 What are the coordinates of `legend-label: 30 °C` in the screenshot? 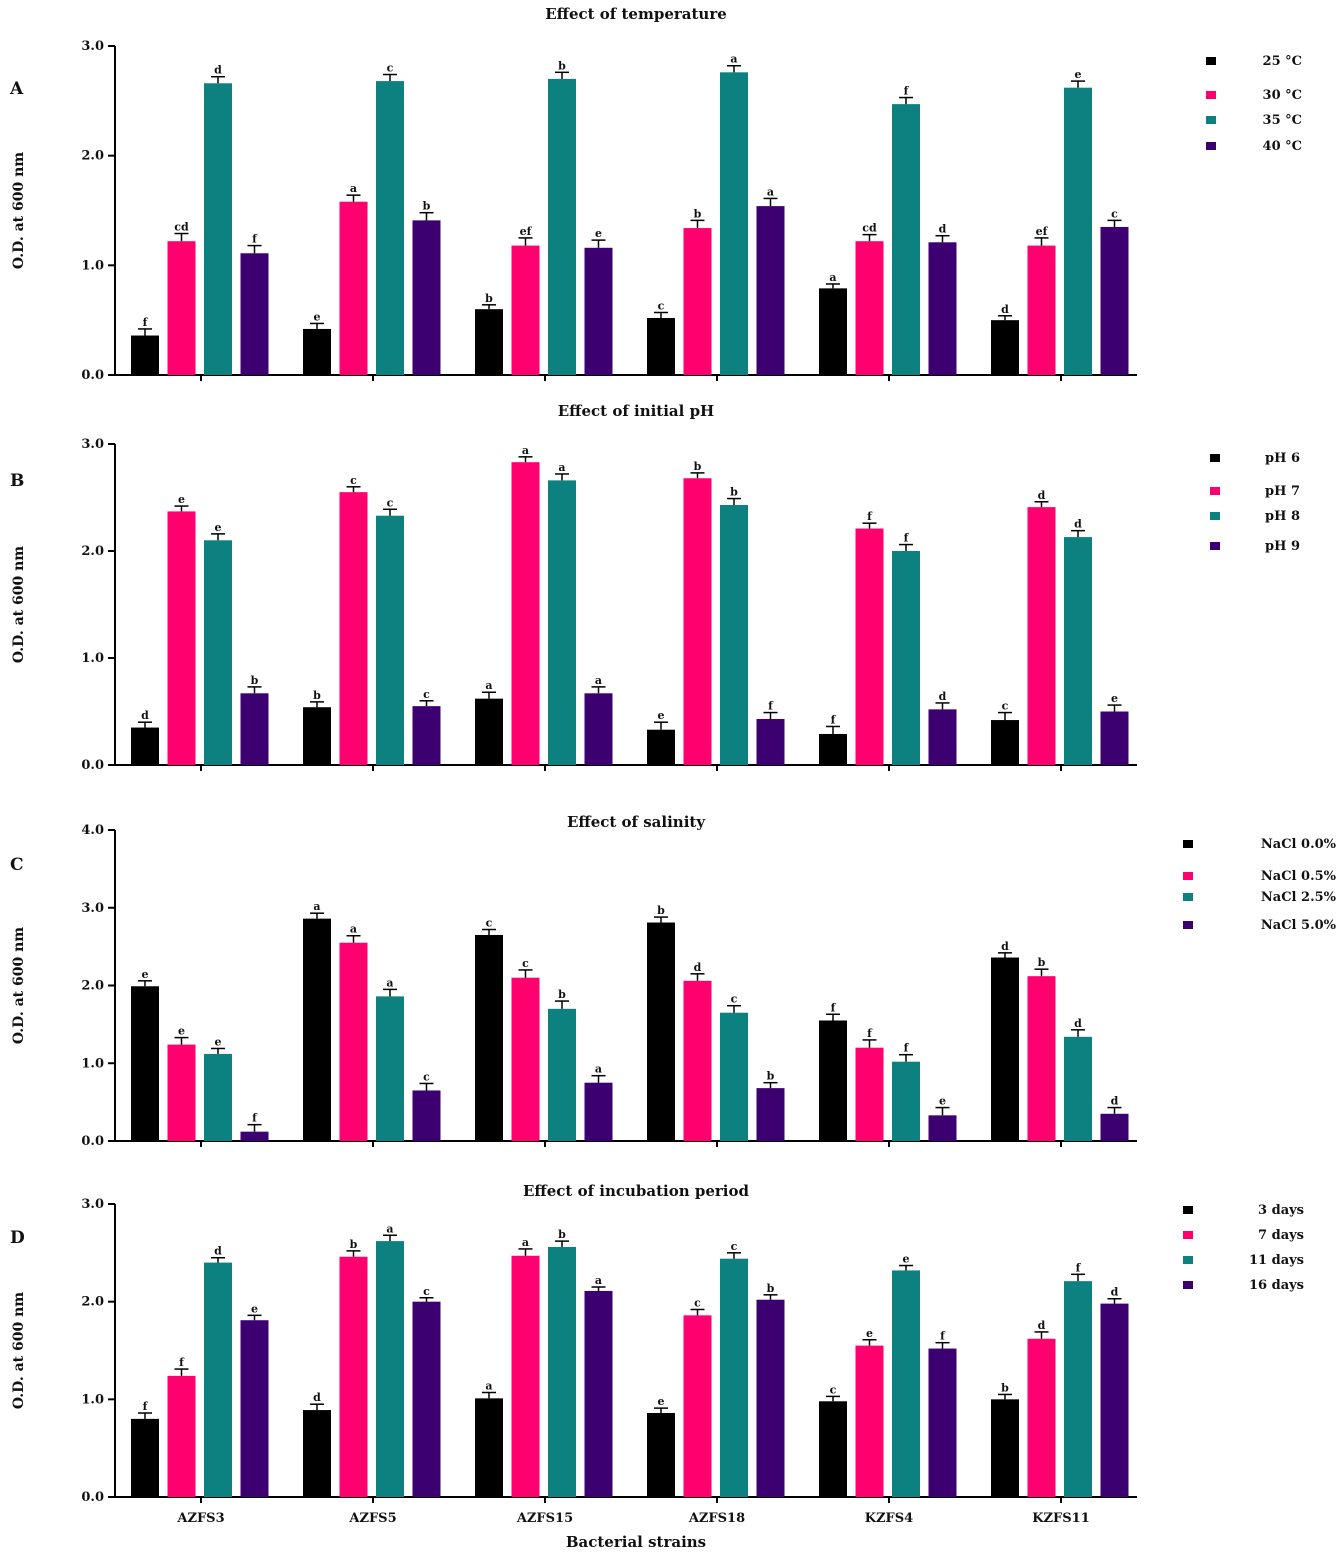 It's located at (1282, 95).